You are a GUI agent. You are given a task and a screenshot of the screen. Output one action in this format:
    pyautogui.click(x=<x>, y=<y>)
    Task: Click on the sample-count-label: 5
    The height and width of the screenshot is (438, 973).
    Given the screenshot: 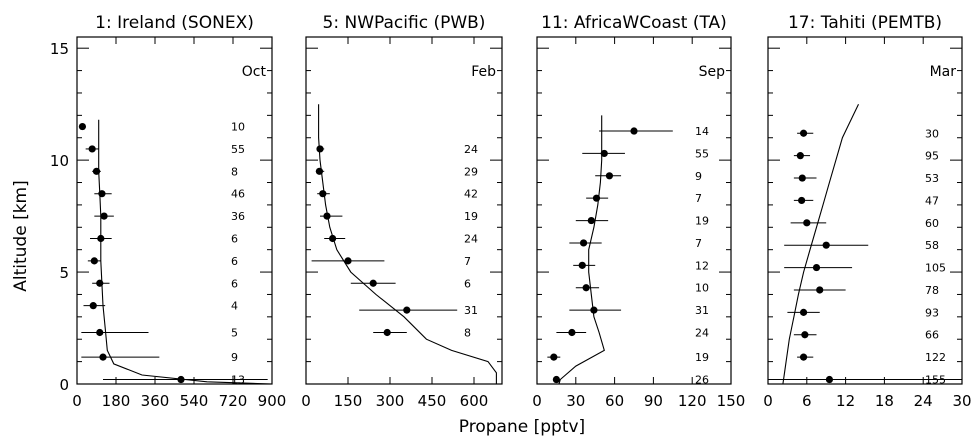 What is the action you would take?
    pyautogui.click(x=234, y=333)
    